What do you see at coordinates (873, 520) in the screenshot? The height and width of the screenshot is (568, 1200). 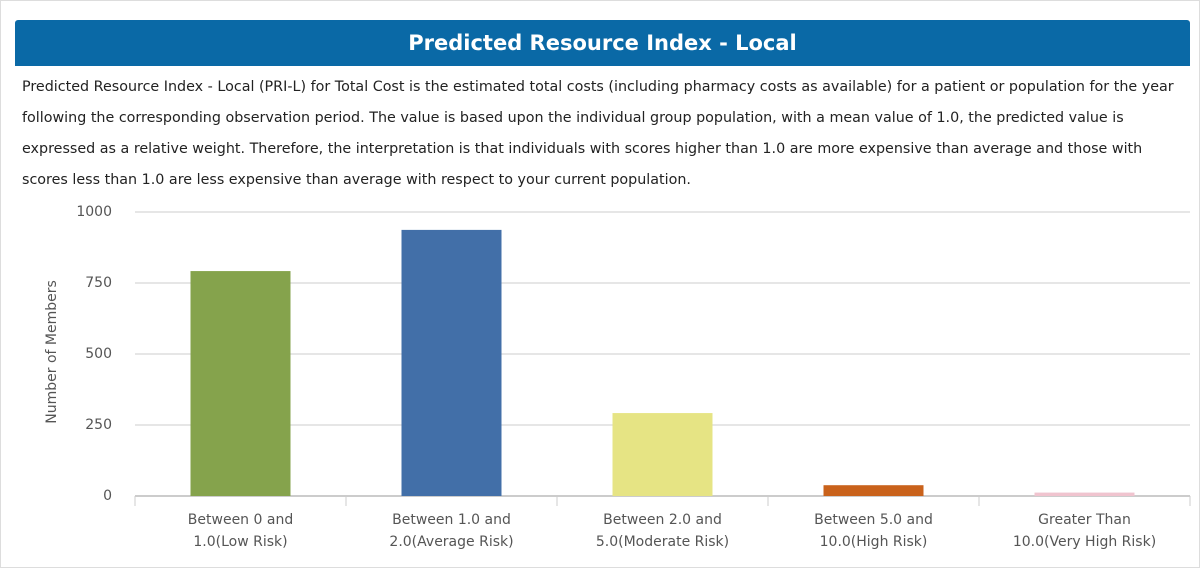 I see `x-tick-label: Between 5.0 and` at bounding box center [873, 520].